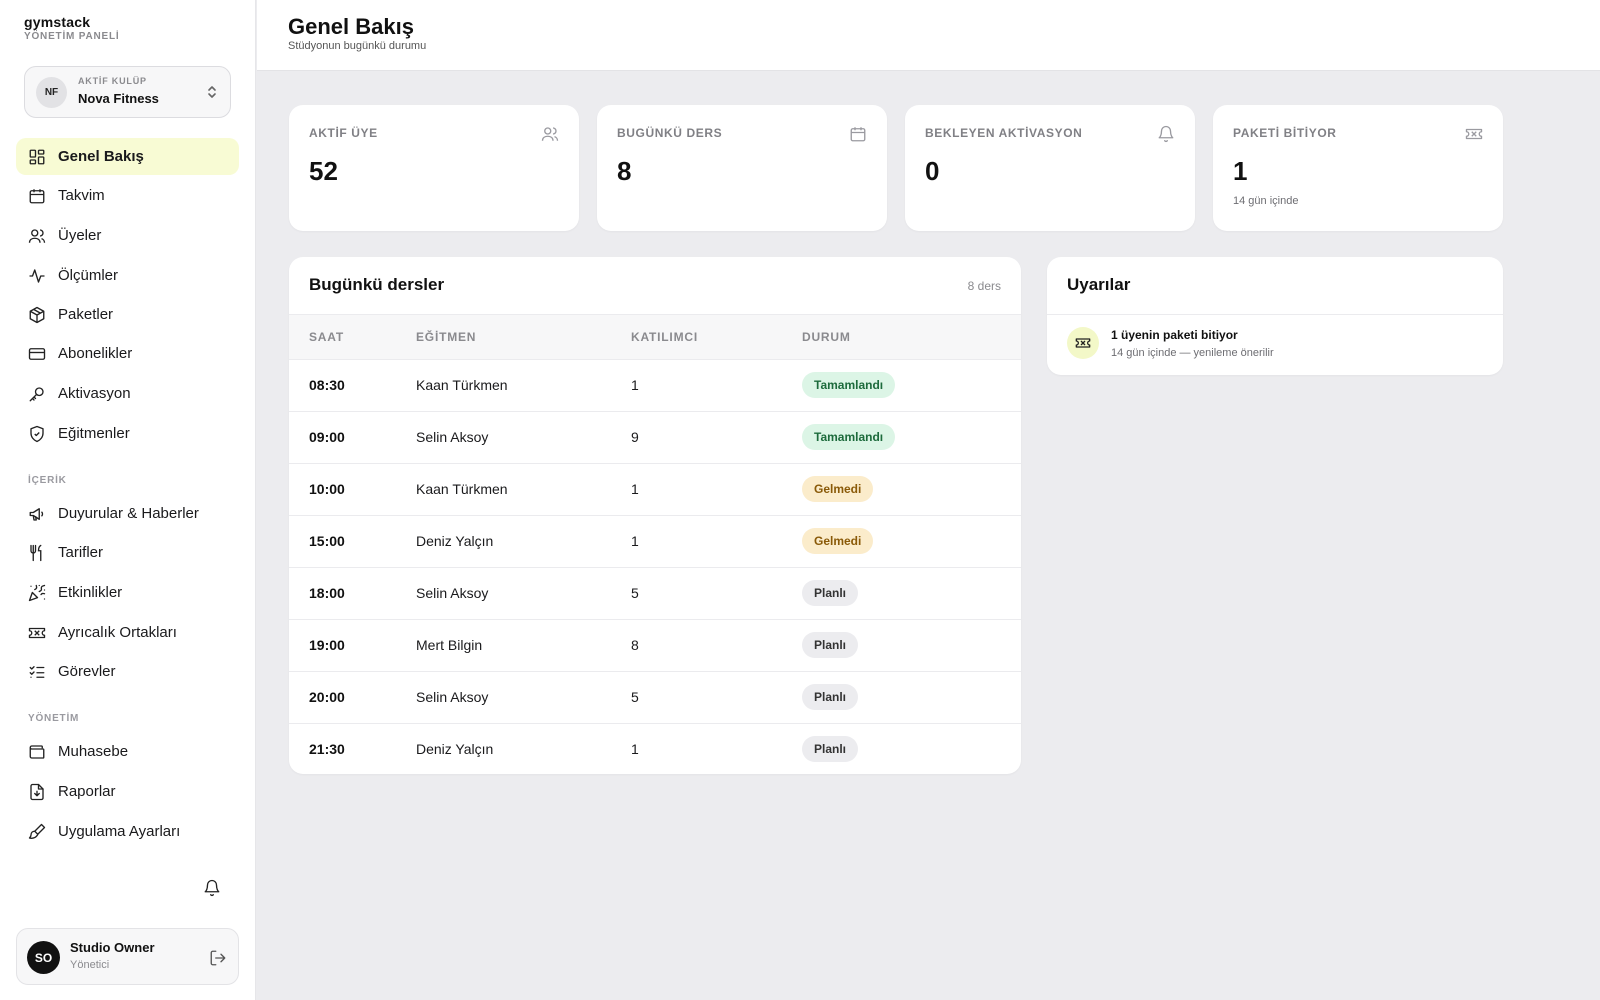 The image size is (1600, 1000). Describe the element at coordinates (928, 35) in the screenshot. I see `page-header: Genel Bakış Stüdyonun bugünkü durumu` at that location.